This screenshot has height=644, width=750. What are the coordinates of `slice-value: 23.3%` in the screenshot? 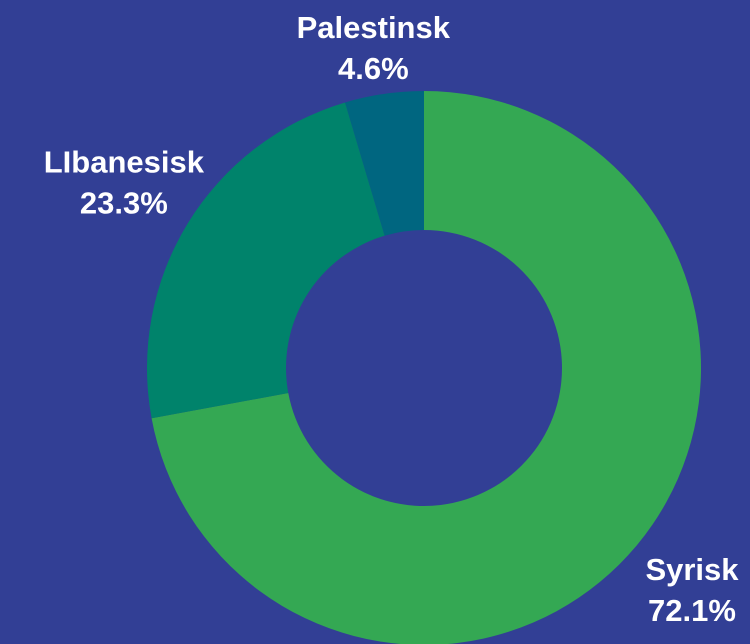 It's located at (124, 202).